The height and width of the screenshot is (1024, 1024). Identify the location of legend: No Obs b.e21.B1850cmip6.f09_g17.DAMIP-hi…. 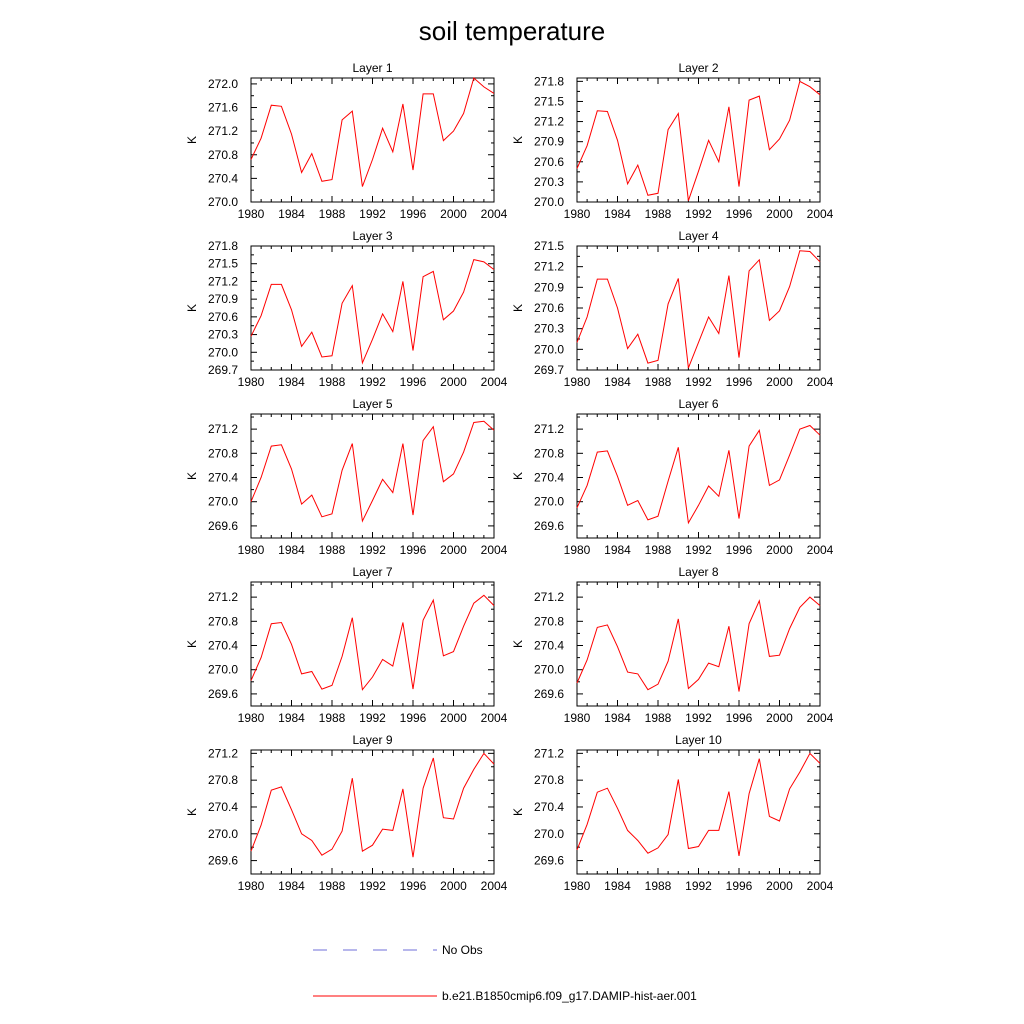
(505, 973).